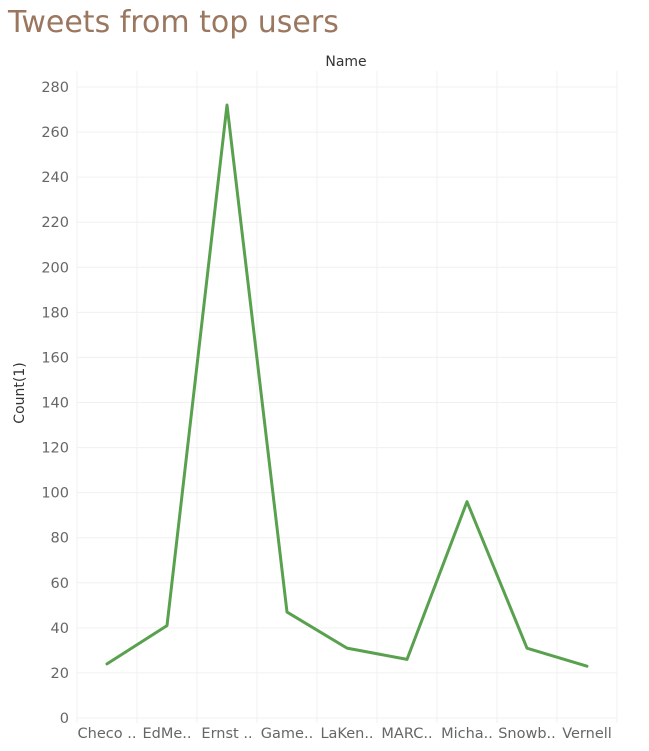 This screenshot has height=751, width=649. Describe the element at coordinates (226, 734) in the screenshot. I see `x-tick-label: Ernst ..` at that location.